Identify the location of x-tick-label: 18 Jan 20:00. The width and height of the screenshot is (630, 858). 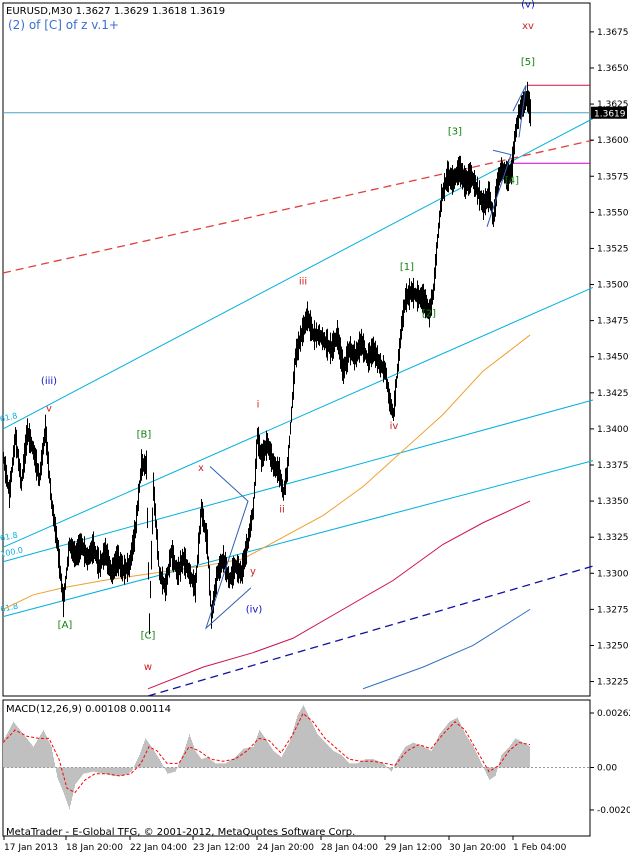
(94, 848).